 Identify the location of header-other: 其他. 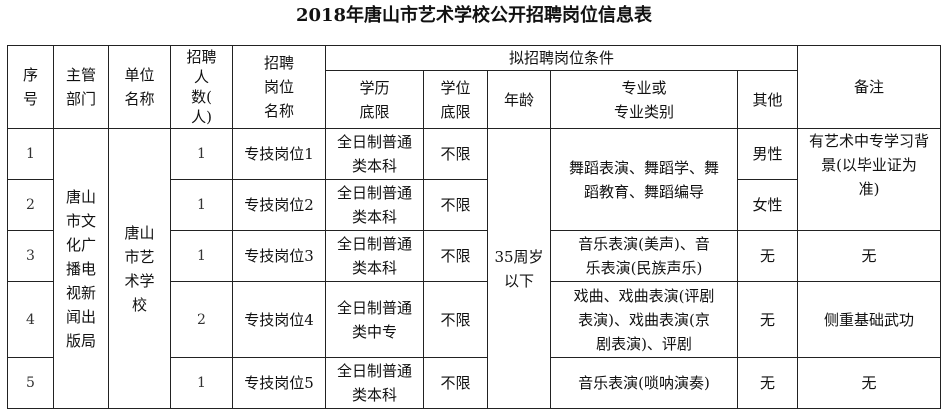
(767, 99).